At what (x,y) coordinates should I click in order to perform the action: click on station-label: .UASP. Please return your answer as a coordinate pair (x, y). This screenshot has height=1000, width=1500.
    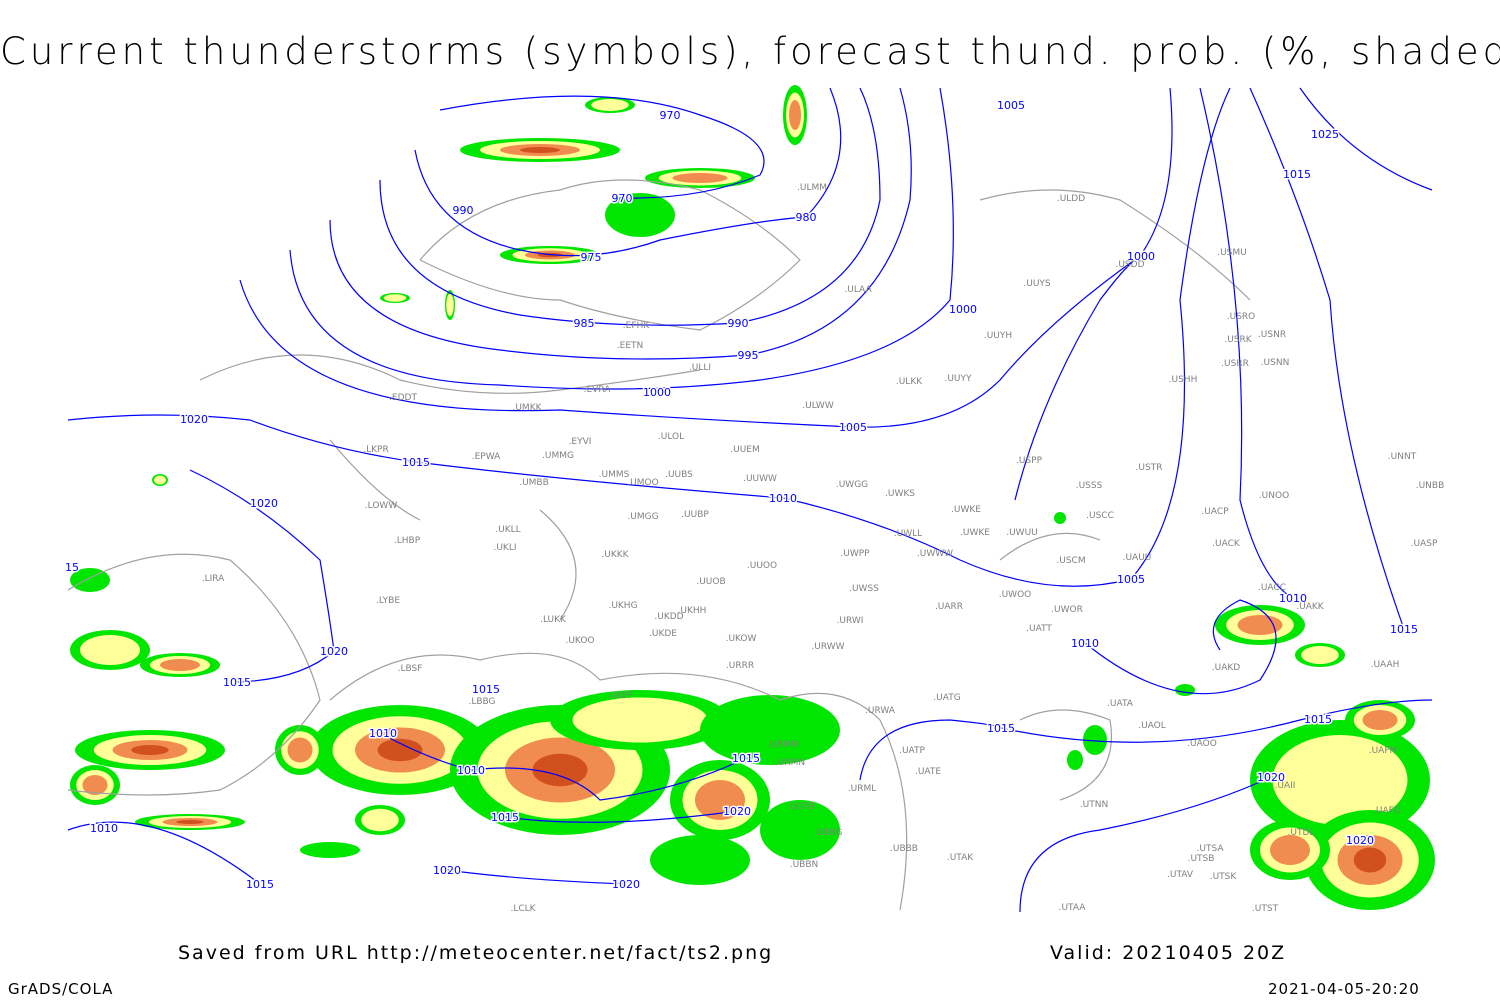
    Looking at the image, I should click on (1424, 544).